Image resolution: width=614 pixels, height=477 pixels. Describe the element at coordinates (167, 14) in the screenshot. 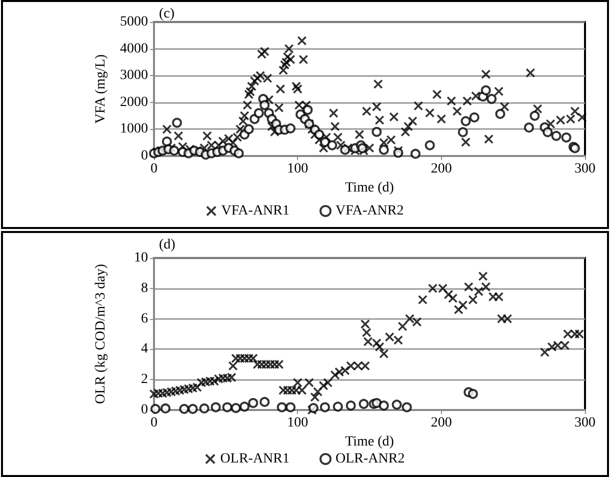

I see `chart-title: (c)` at that location.